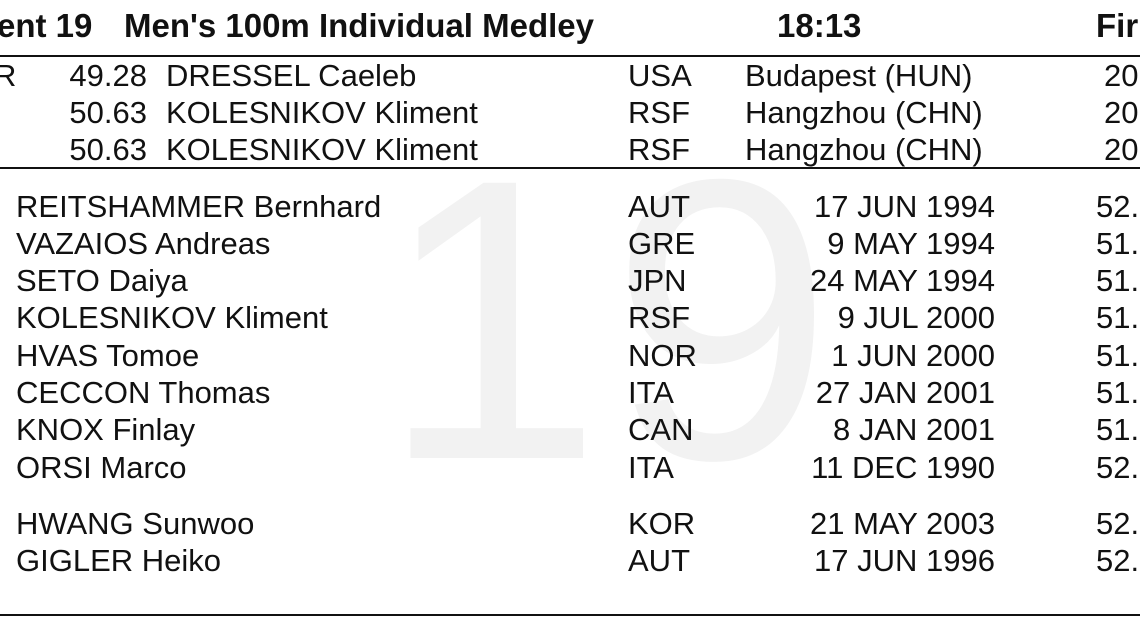 The width and height of the screenshot is (1140, 620). Describe the element at coordinates (904, 560) in the screenshot. I see `swimmer-birth-date: 17 JUN 1996` at that location.